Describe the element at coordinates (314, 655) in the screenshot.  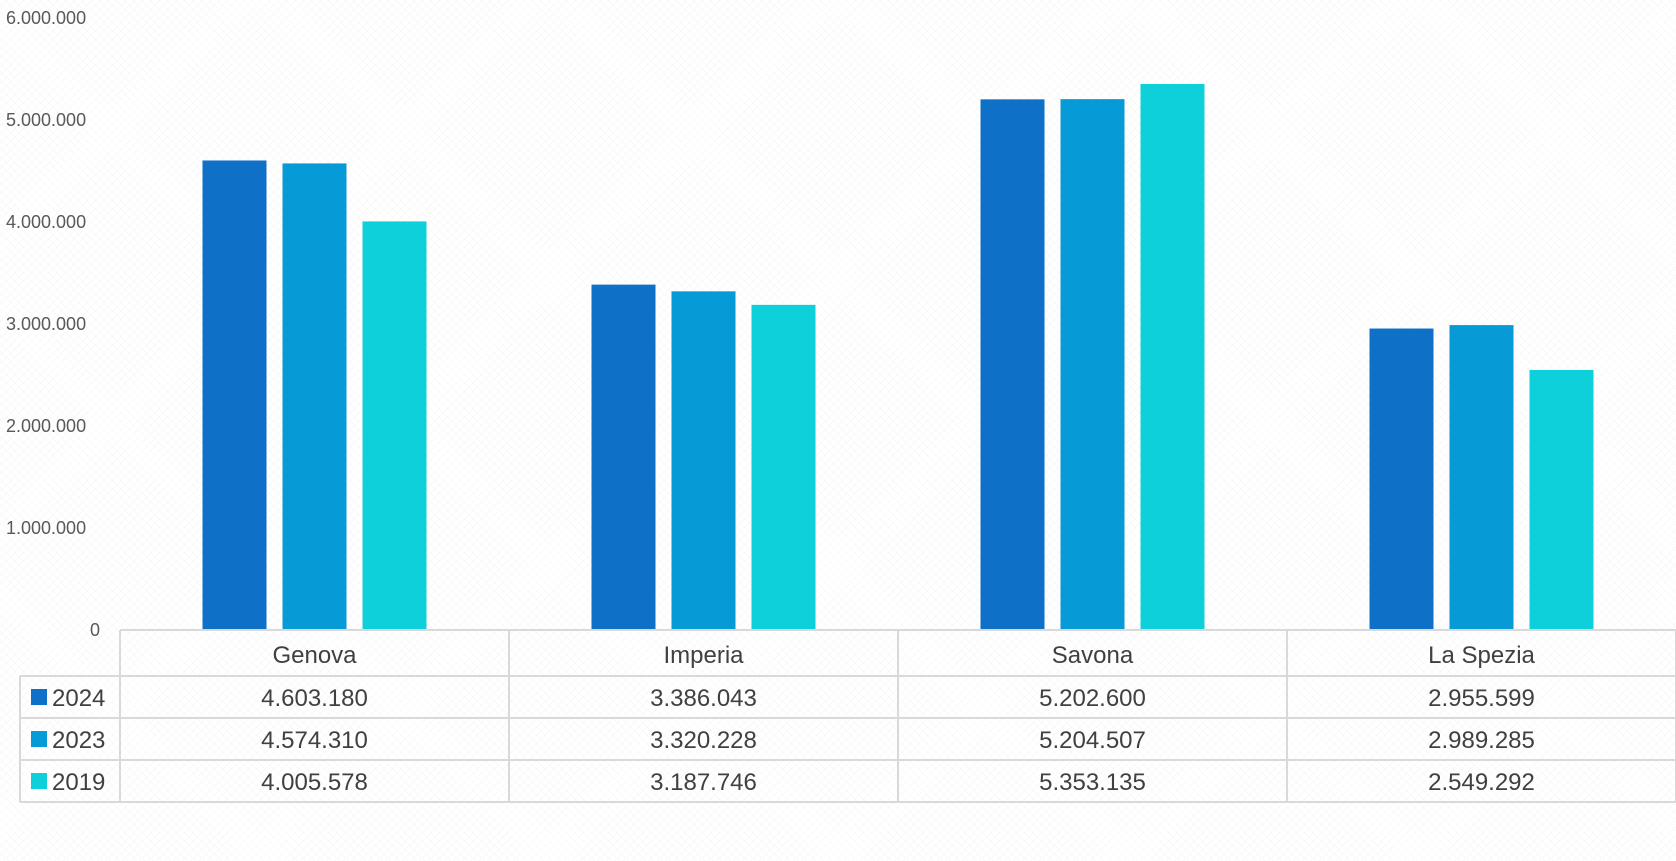
I see `x-category-label: Genova` at that location.